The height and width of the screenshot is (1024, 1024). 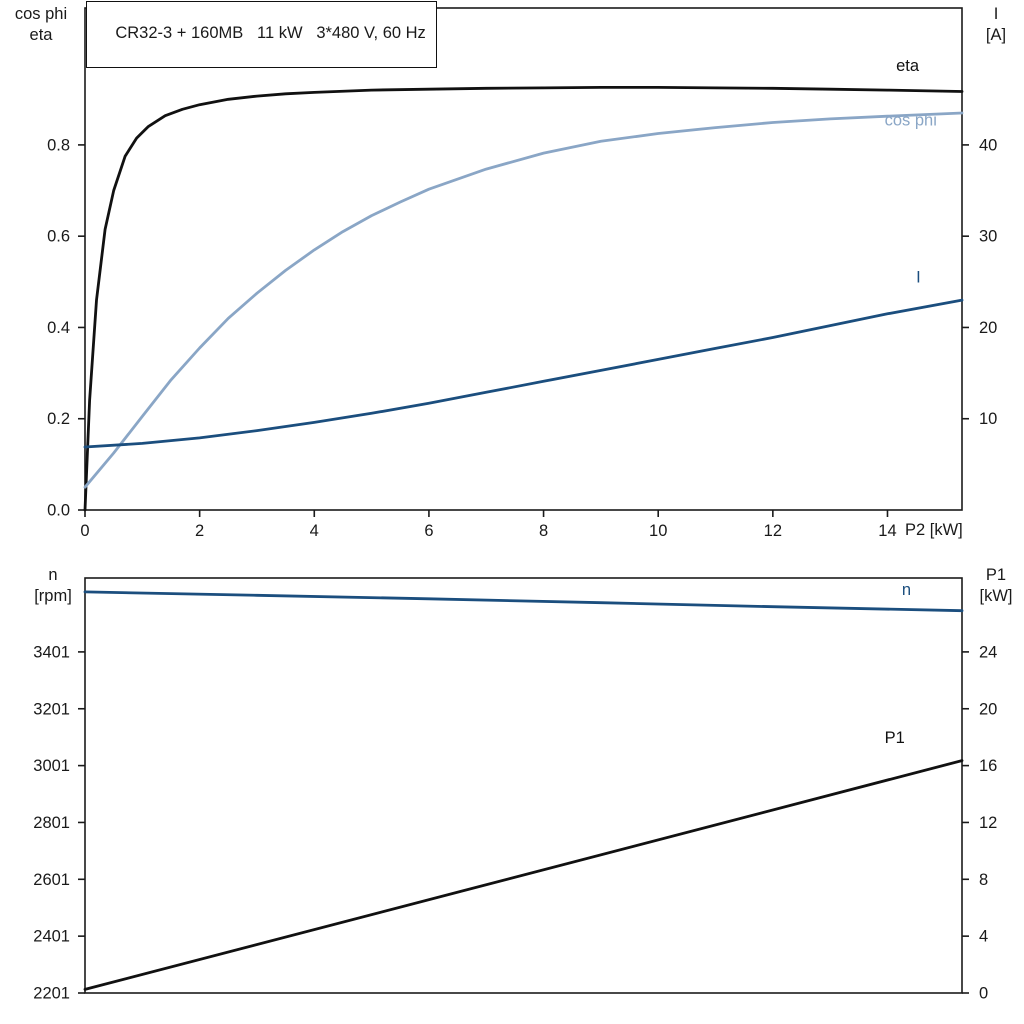 I want to click on right-tick-label: 16, so click(x=988, y=766).